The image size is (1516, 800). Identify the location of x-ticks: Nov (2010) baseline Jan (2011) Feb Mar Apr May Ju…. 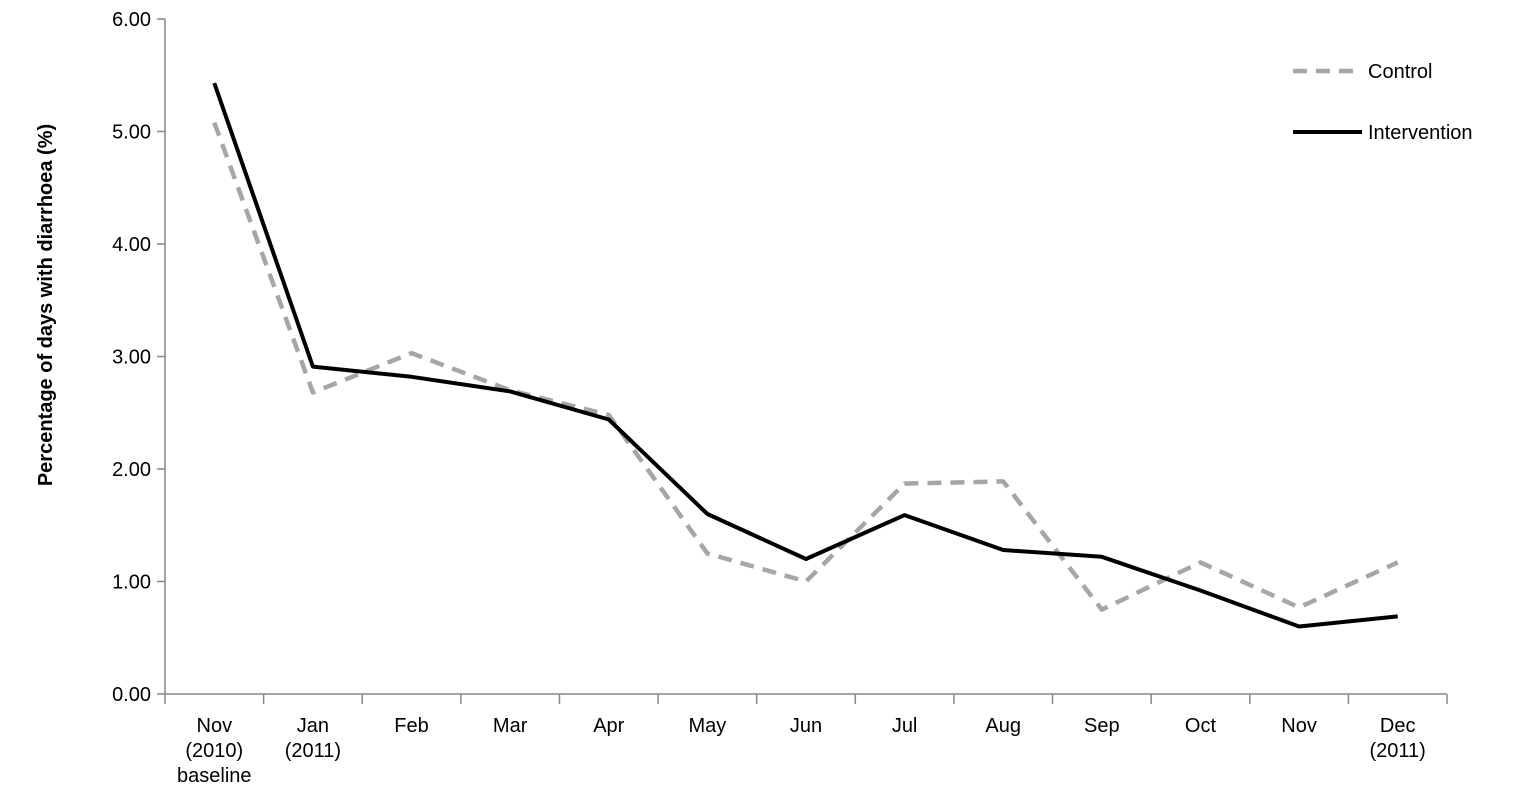
(806, 740).